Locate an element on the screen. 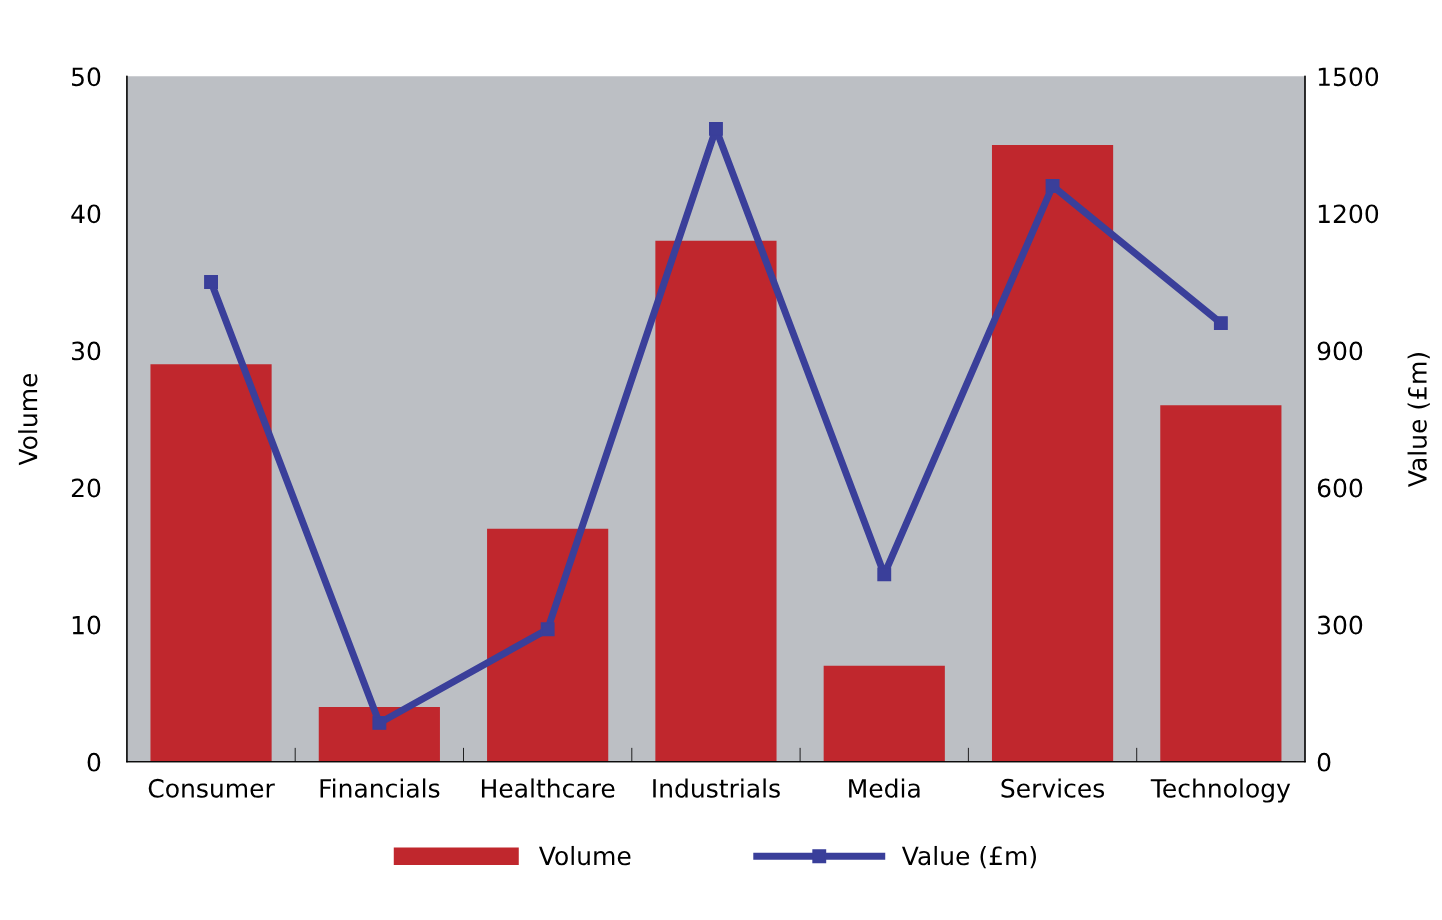 This screenshot has height=920, width=1442. y-tick-label: 10 is located at coordinates (86, 625).